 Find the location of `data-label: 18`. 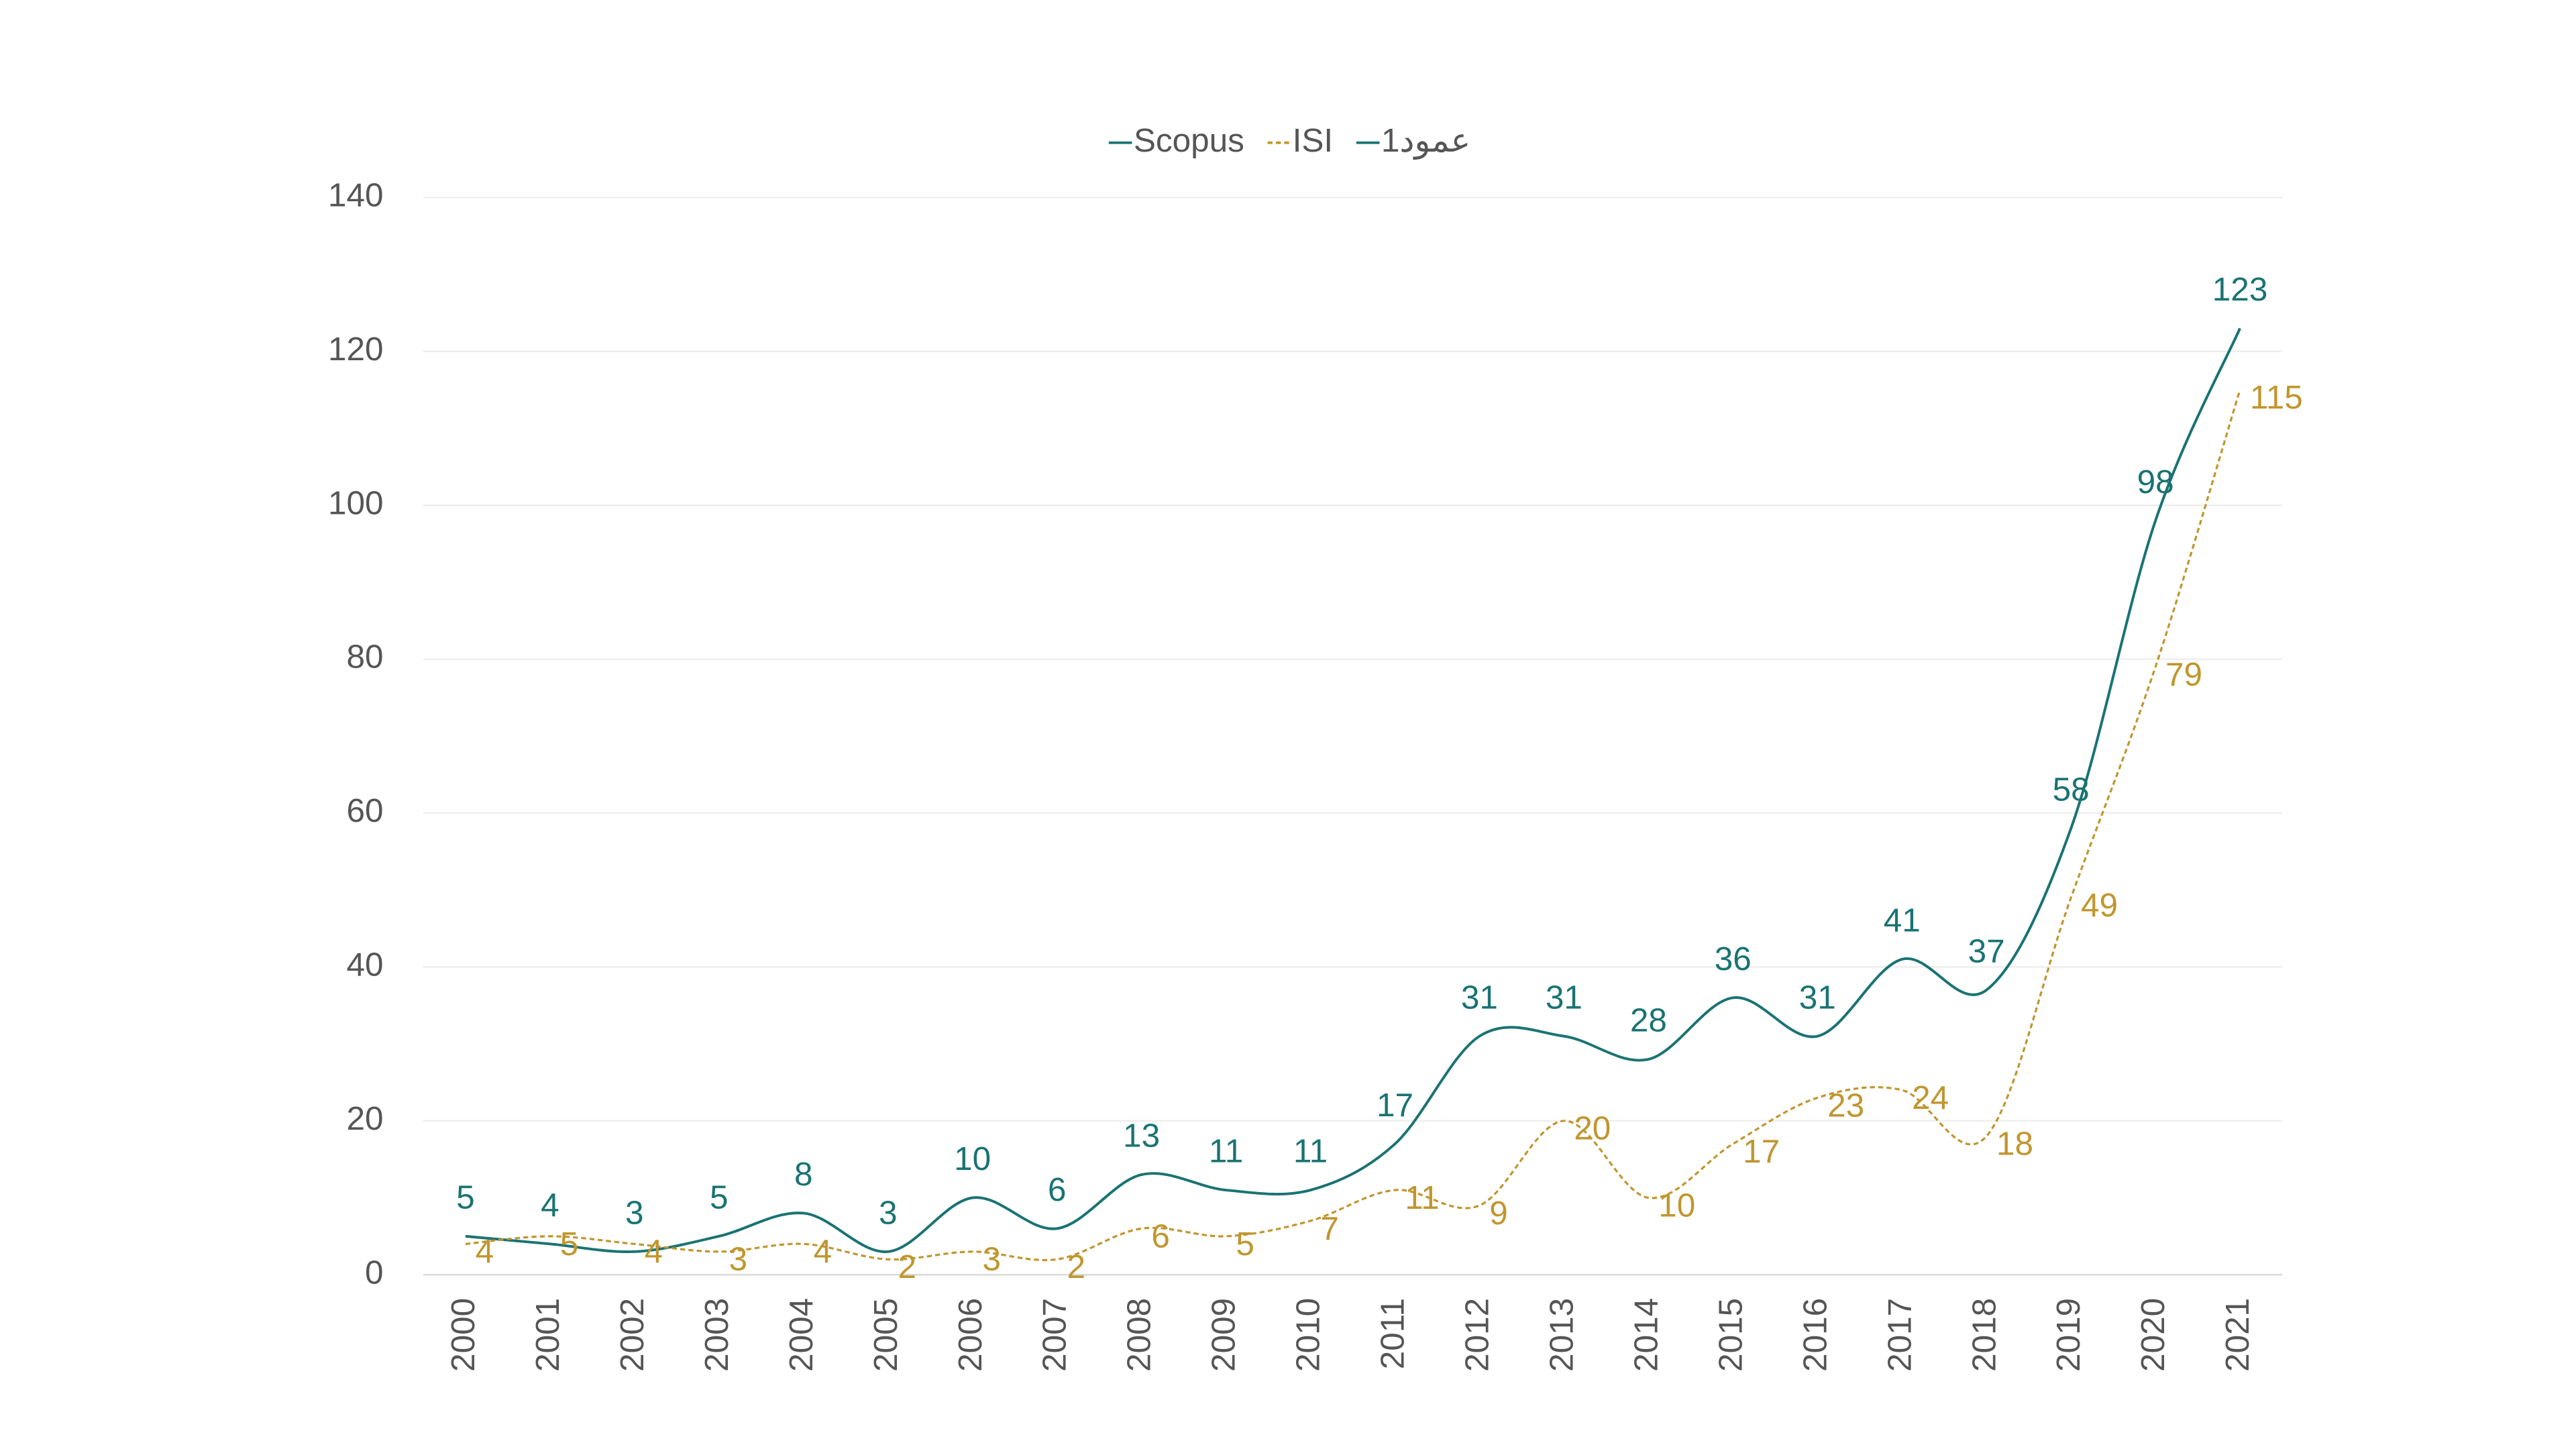

data-label: 18 is located at coordinates (2014, 1144).